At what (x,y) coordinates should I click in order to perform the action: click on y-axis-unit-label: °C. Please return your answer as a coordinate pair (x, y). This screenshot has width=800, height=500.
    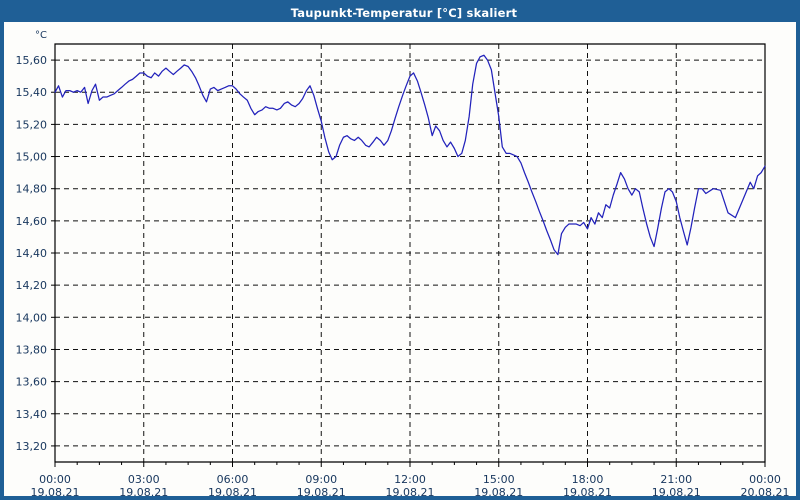
    Looking at the image, I should click on (41, 35).